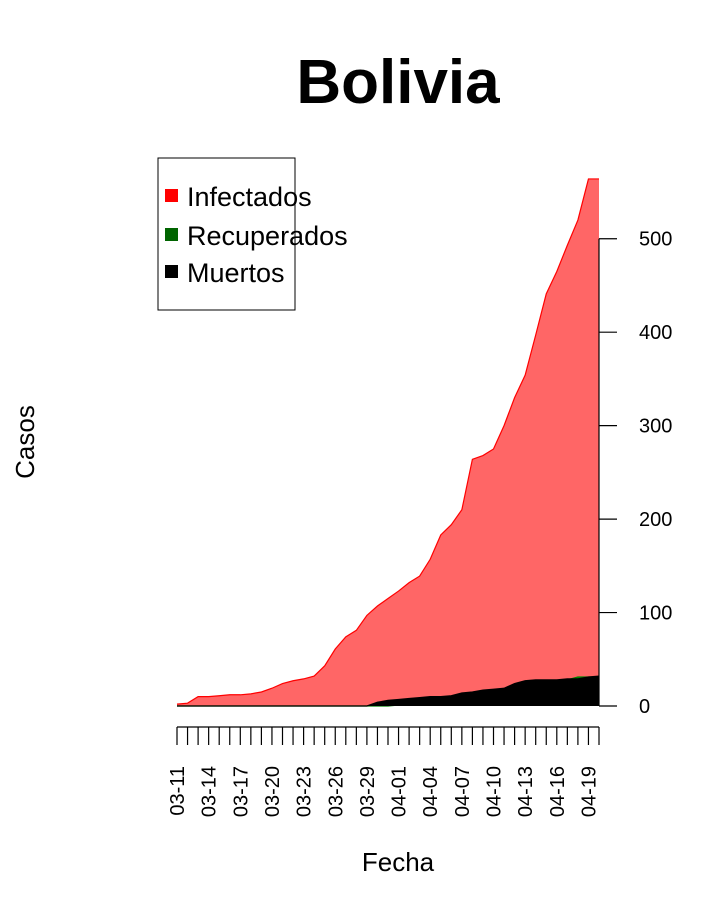 Image resolution: width=720 pixels, height=921 pixels. Describe the element at coordinates (644, 707) in the screenshot. I see `y-tick-label: 0` at that location.